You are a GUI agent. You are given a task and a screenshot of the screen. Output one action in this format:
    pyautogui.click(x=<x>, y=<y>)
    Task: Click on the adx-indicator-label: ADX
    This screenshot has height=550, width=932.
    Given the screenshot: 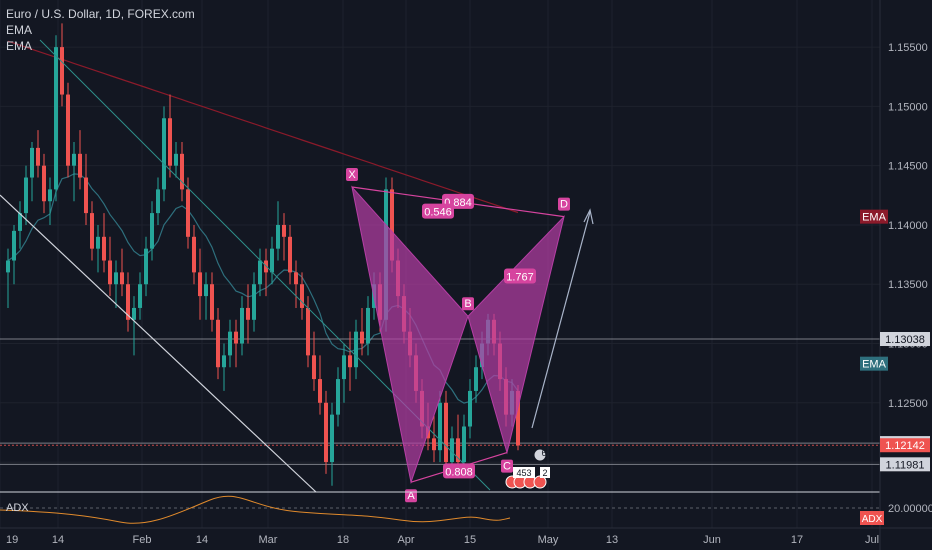 What is the action you would take?
    pyautogui.click(x=17, y=508)
    